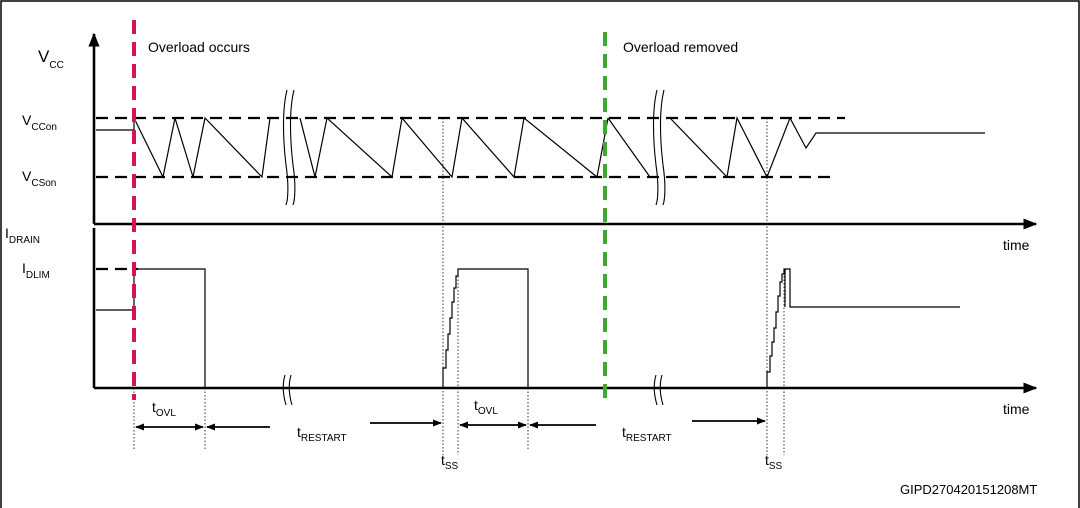  What do you see at coordinates (322, 434) in the screenshot?
I see `trestart-label-1: tRESTART` at bounding box center [322, 434].